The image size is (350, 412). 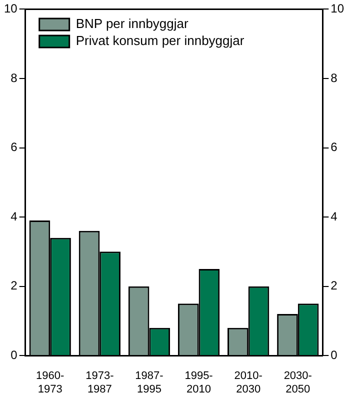 I want to click on x-tick-label: 2010-2030, so click(x=248, y=383).